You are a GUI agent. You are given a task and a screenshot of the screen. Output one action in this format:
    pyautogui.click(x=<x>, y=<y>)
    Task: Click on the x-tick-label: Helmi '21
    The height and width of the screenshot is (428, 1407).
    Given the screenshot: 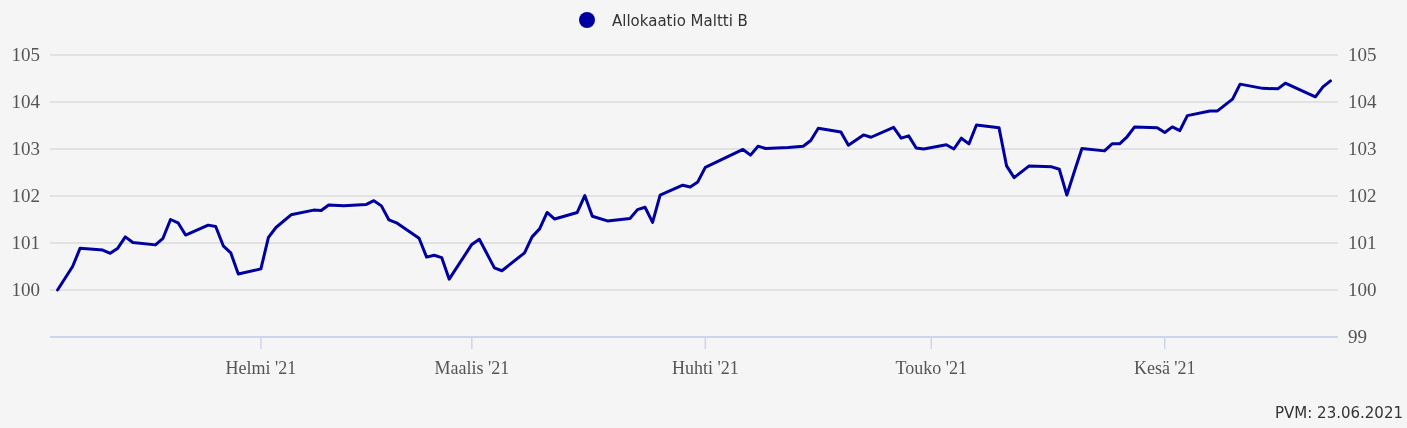 What is the action you would take?
    pyautogui.click(x=261, y=368)
    